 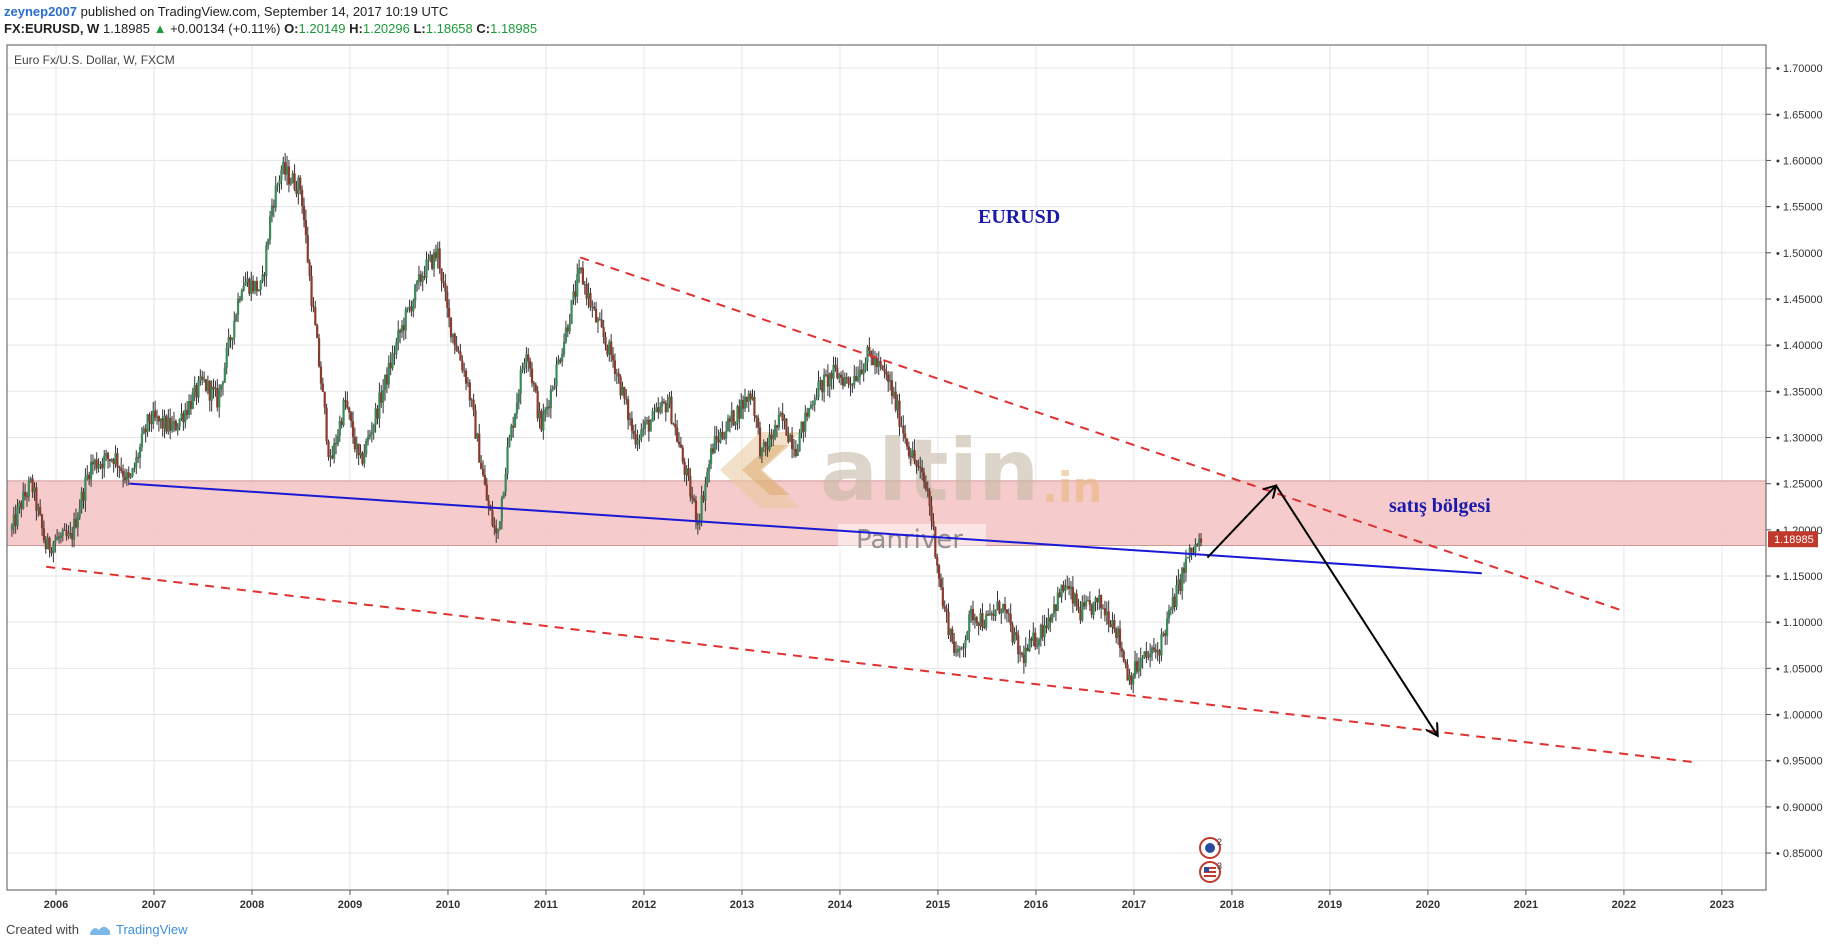 I want to click on high-label: H:, so click(x=356, y=28).